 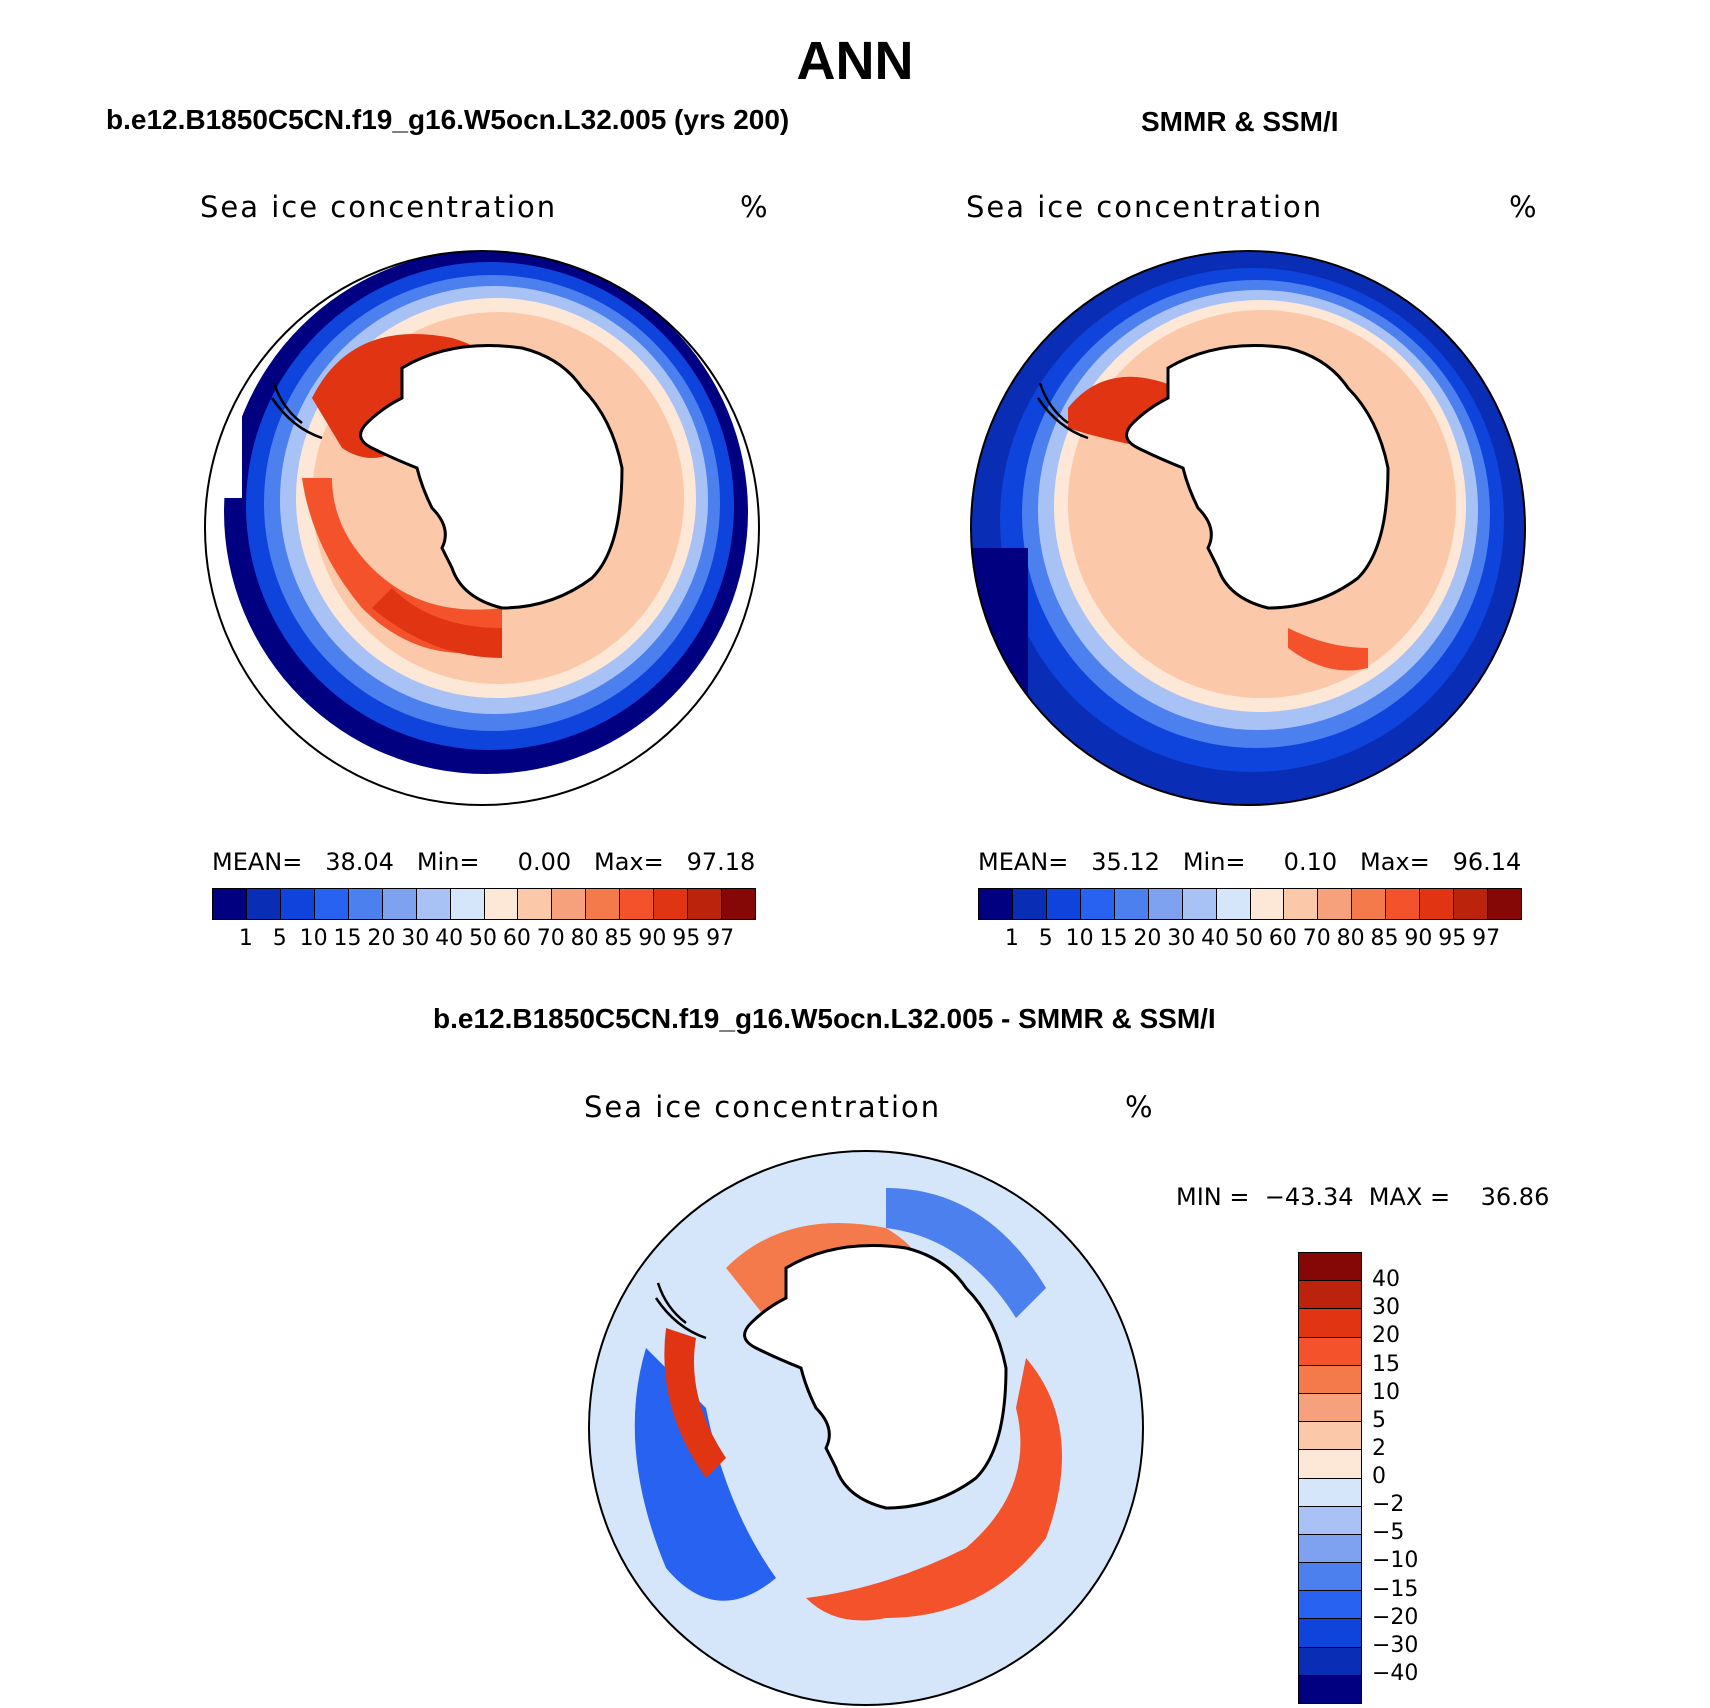 I want to click on model-colorbar-tick-label: 70, so click(x=550, y=938).